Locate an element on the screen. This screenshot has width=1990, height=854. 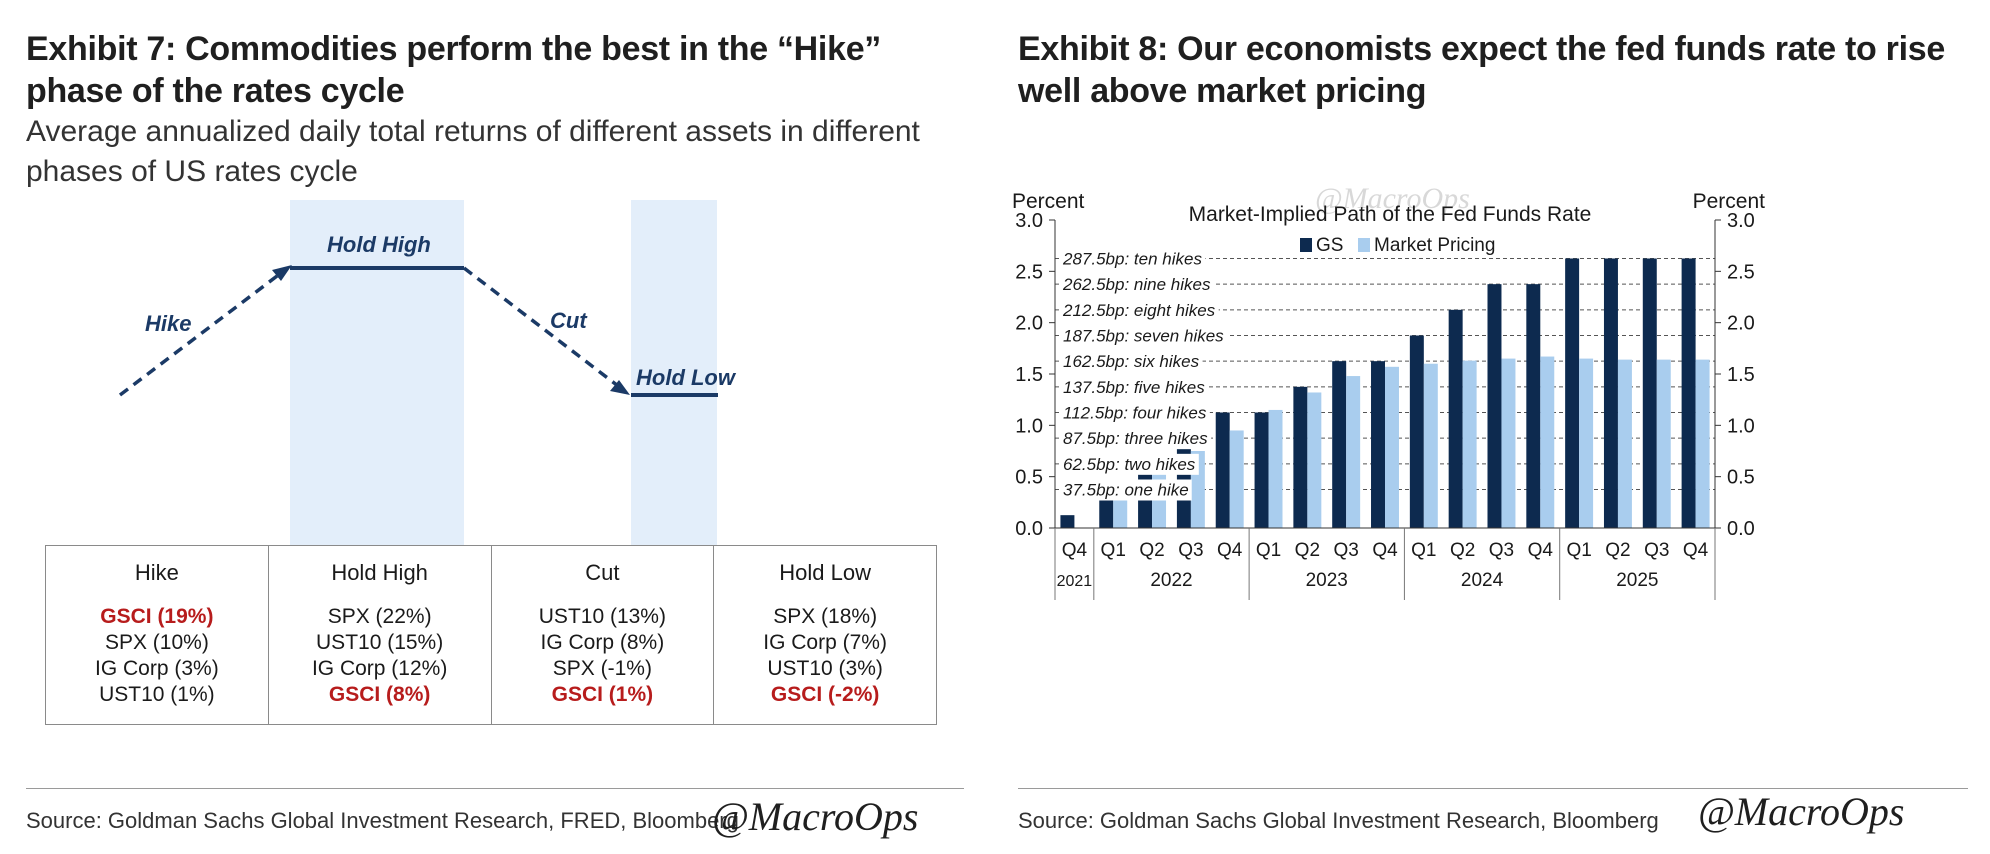
y-tick-label-left: 0.0 is located at coordinates (1029, 529).